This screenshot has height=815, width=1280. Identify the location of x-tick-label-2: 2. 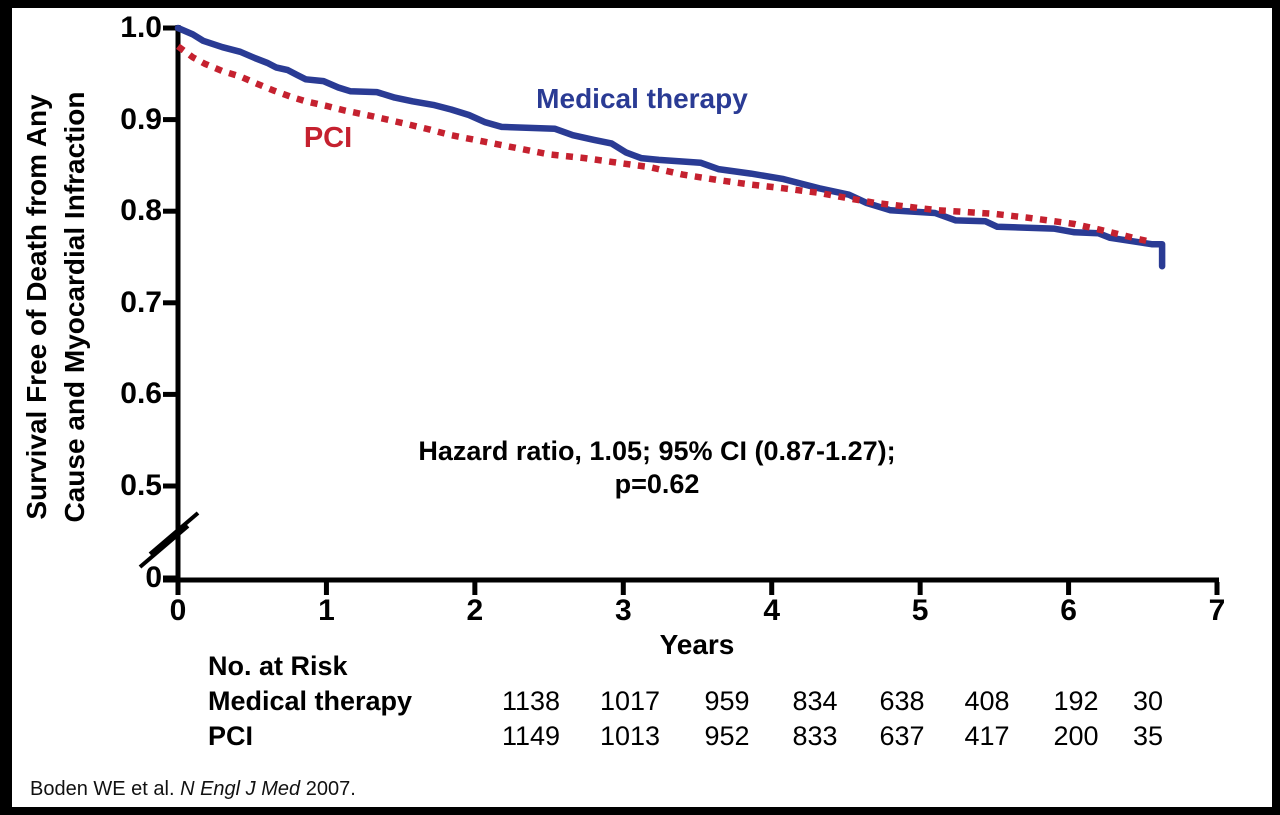
(475, 610).